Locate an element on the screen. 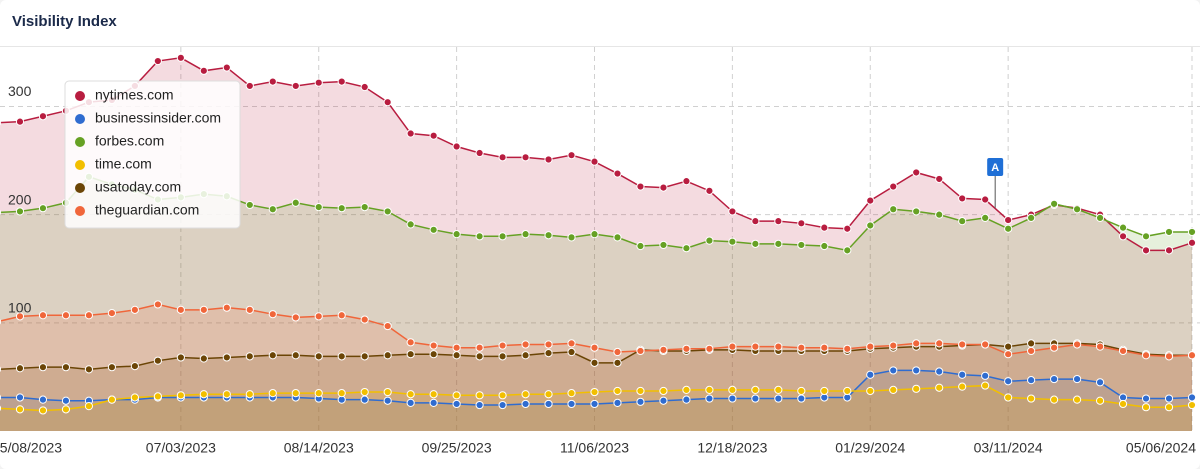  legend-label: forbes.com is located at coordinates (129, 141).